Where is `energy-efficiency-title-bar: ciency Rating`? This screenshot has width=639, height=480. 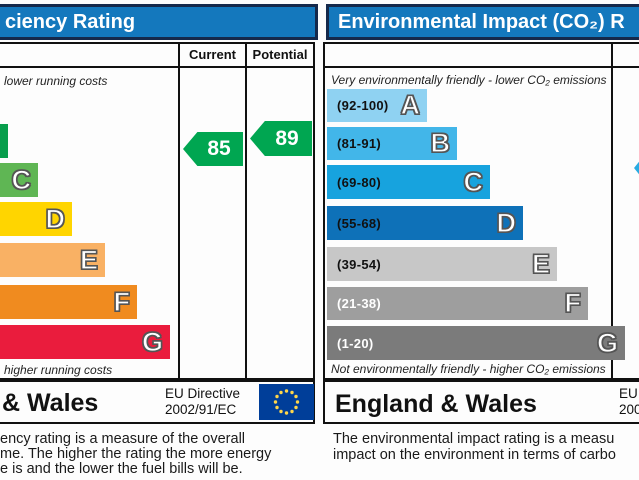
energy-efficiency-title-bar: ciency Rating is located at coordinates (159, 22).